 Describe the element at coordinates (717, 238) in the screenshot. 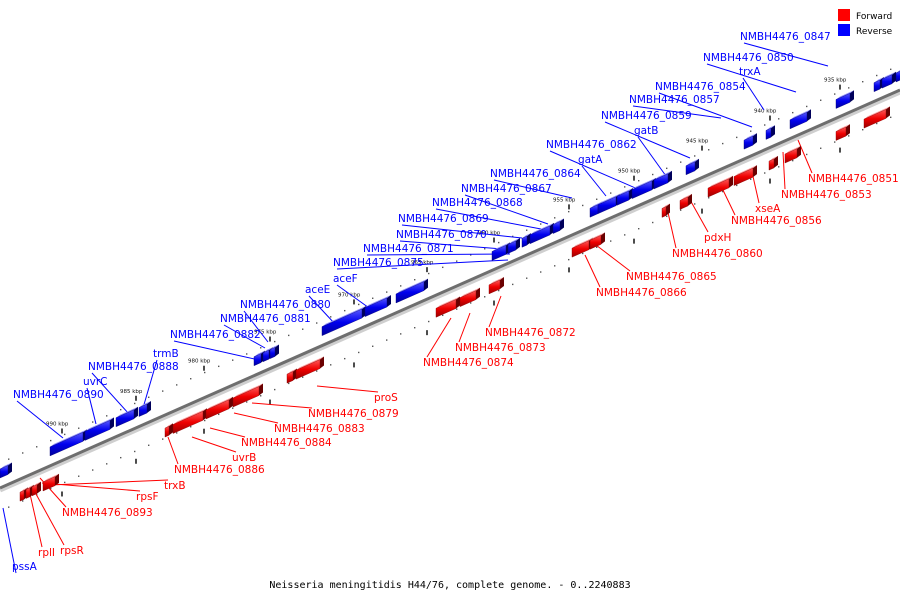

I see `gene-label: pdxH` at that location.